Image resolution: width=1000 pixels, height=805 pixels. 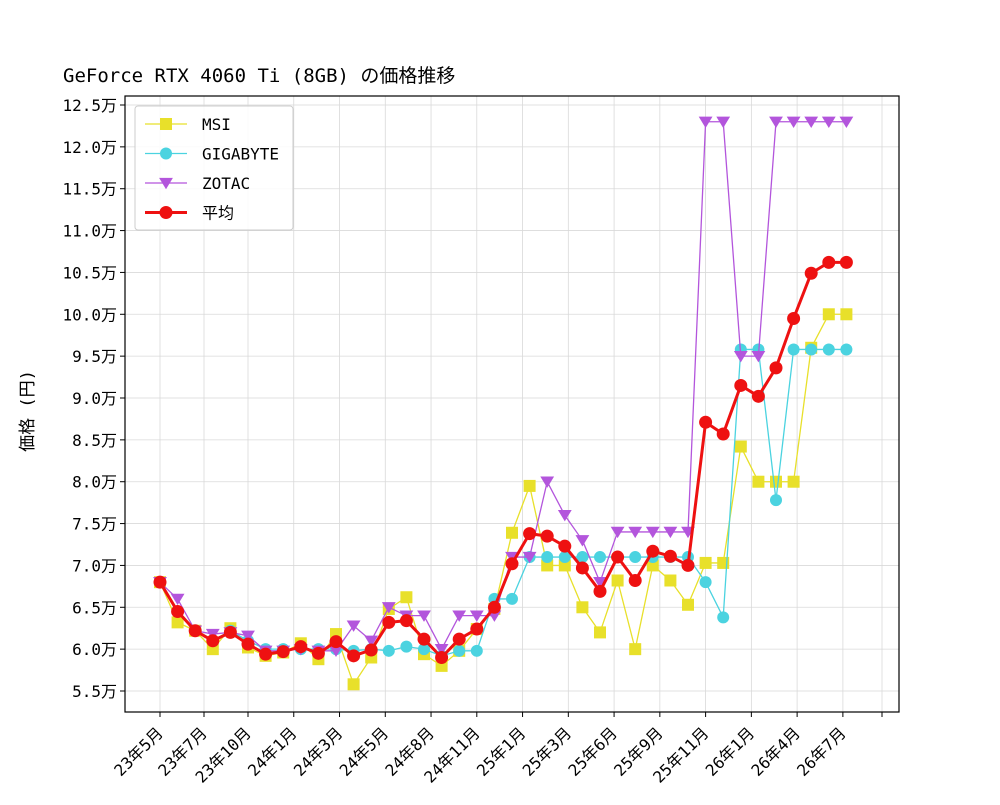 What do you see at coordinates (272, 751) in the screenshot?
I see `x-tick-label: 24年1月` at bounding box center [272, 751].